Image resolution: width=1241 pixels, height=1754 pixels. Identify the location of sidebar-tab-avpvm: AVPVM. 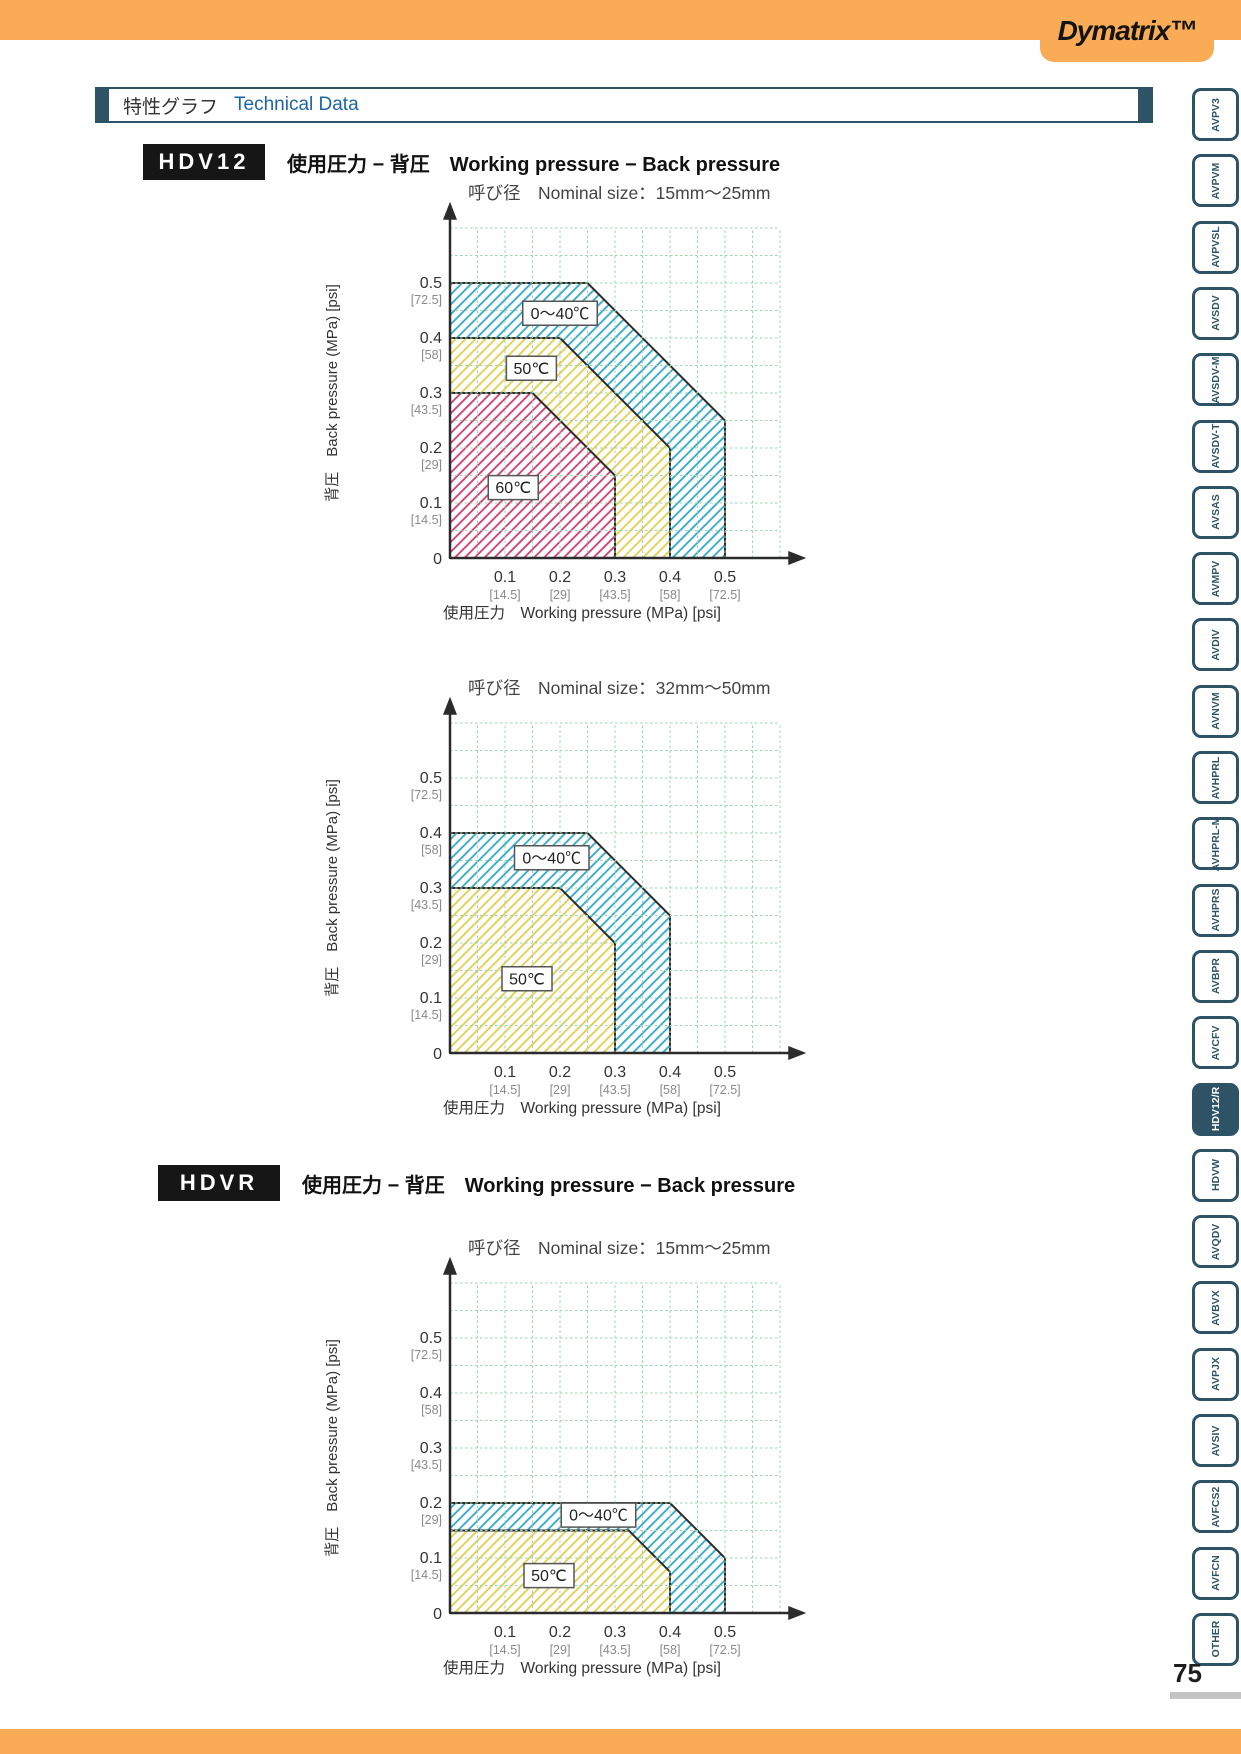
(1215, 181).